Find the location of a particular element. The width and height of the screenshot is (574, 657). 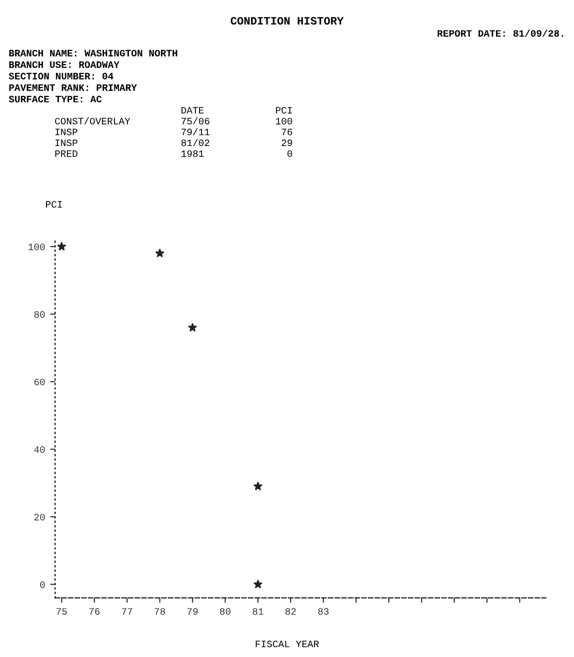

y-tick-label: 80 is located at coordinates (39, 314).